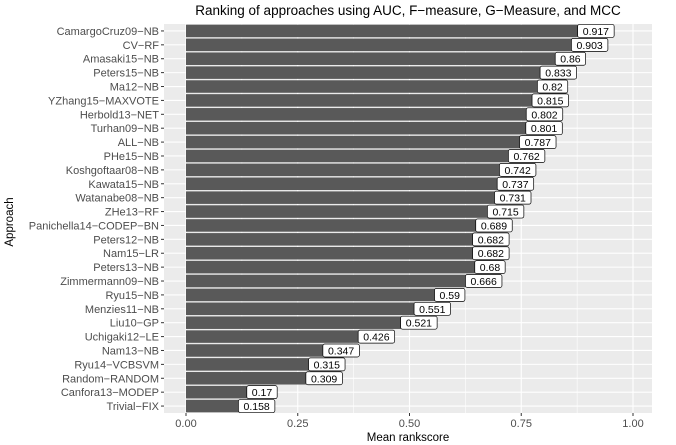  What do you see at coordinates (122, 310) in the screenshot?
I see `y-tick-label: Menzies11−NB` at bounding box center [122, 310].